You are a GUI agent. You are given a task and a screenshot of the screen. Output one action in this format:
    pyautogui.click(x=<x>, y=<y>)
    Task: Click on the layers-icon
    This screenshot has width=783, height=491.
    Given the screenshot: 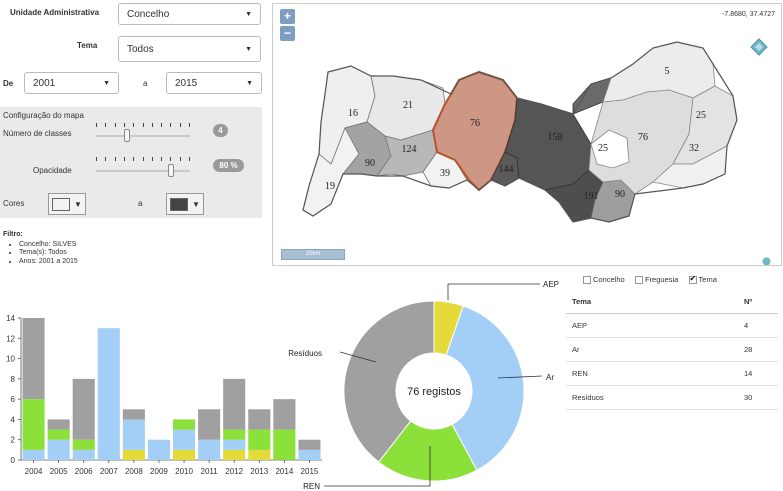 What is the action you would take?
    pyautogui.click(x=759, y=47)
    